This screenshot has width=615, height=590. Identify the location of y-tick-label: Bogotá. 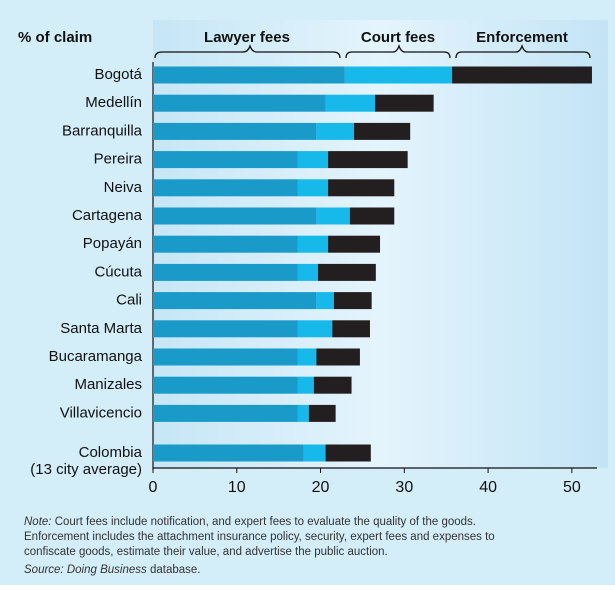
(118, 74).